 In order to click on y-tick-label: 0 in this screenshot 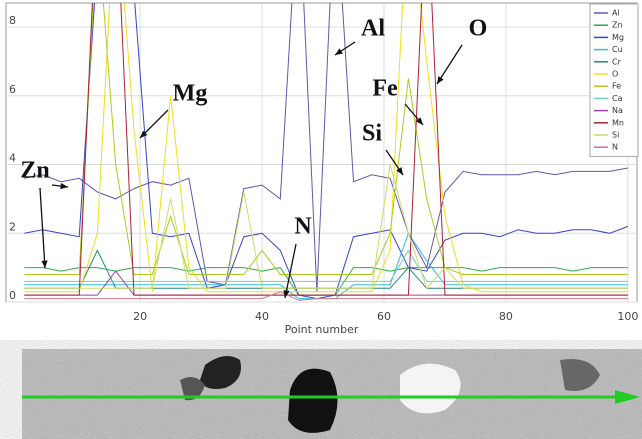, I will do `click(12, 295)`.